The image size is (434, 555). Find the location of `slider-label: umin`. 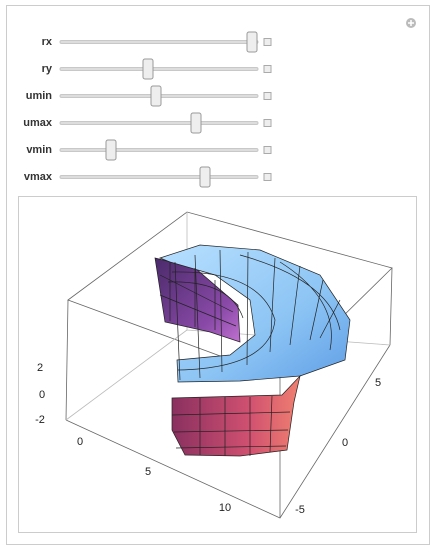

slider-label: umin is located at coordinates (39, 96).